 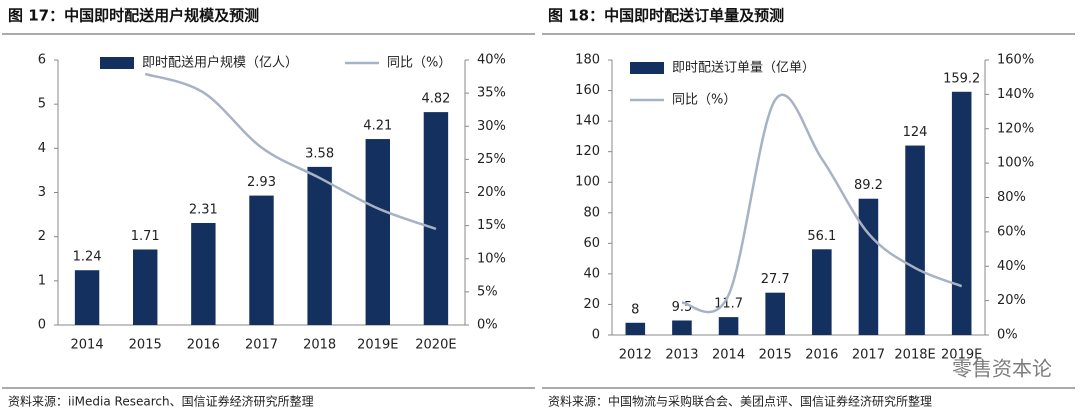 What do you see at coordinates (591, 212) in the screenshot?
I see `y-tick-label: 80` at bounding box center [591, 212].